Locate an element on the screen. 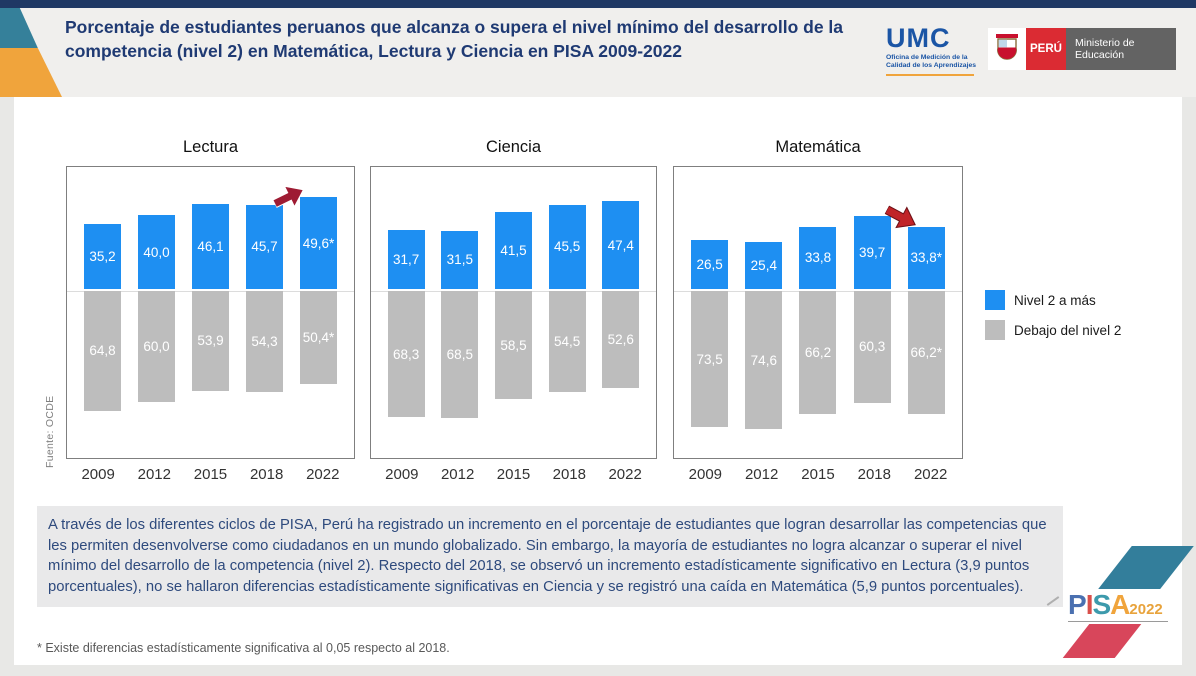 This screenshot has height=676, width=1196. chart-title: Ciencia is located at coordinates (513, 147).